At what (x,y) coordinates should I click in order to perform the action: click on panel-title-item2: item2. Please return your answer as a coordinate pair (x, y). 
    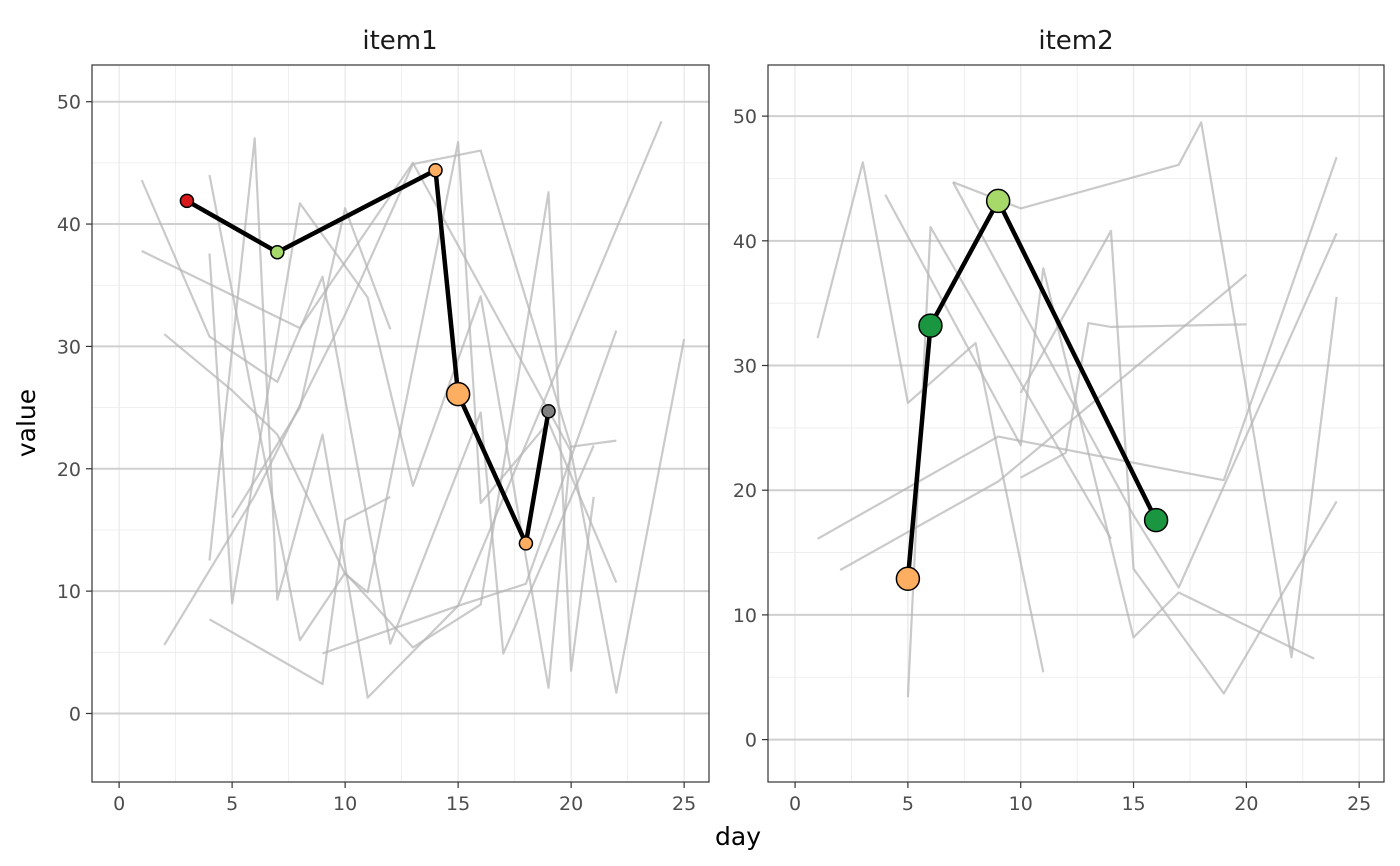
    Looking at the image, I should click on (1075, 41).